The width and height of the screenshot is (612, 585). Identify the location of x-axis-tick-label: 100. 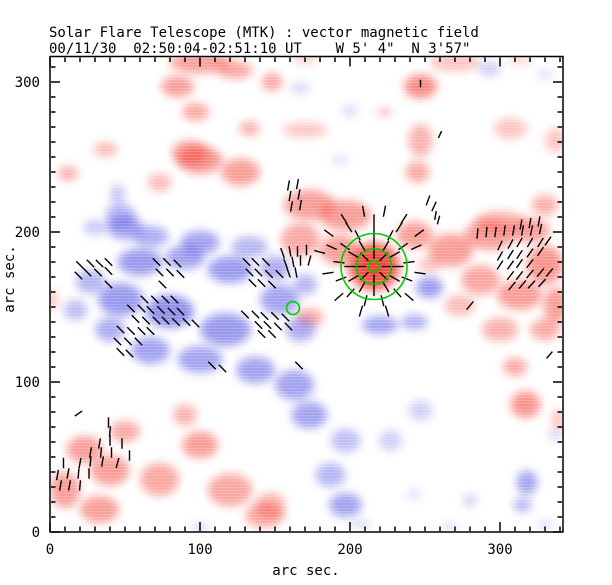
(199, 550).